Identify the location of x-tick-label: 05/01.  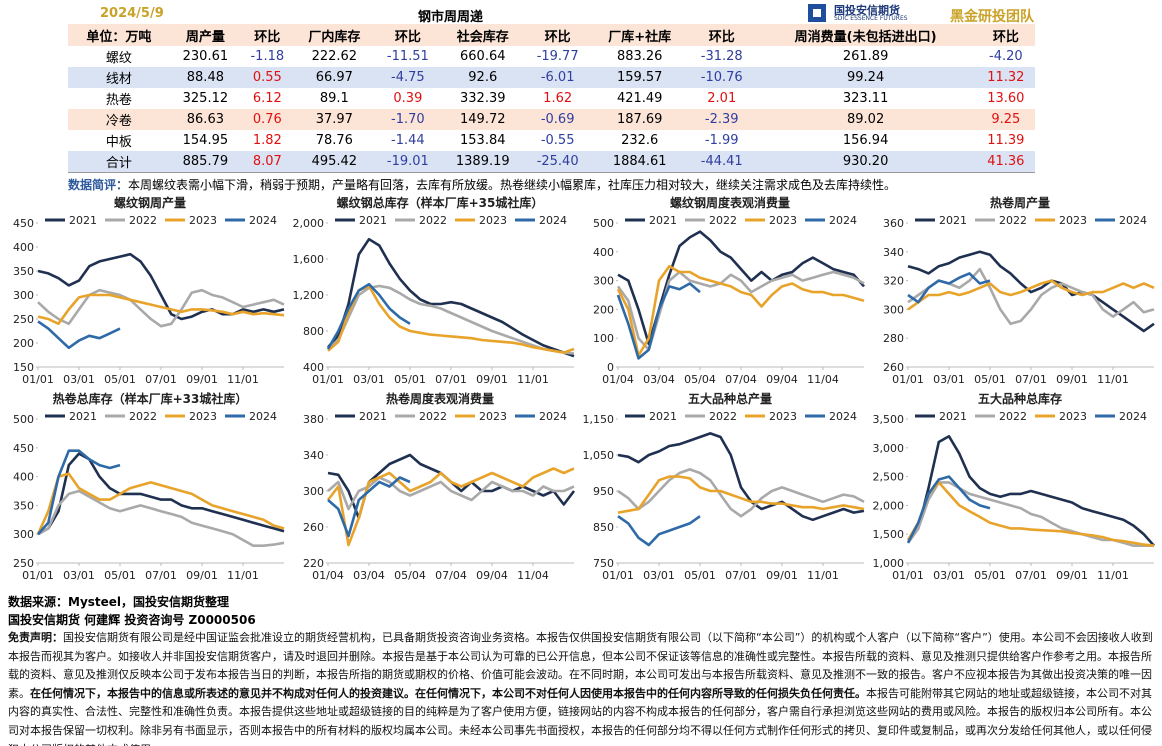
(700, 575).